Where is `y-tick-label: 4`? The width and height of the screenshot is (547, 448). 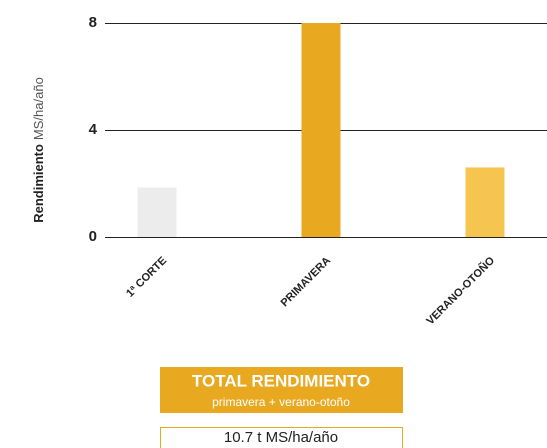 y-tick-label: 4 is located at coordinates (93, 129).